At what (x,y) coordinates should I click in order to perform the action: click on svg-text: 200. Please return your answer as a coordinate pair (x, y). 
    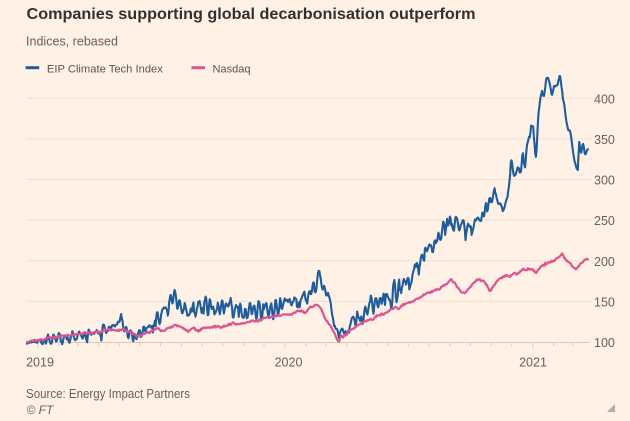
    Looking at the image, I should click on (604, 262).